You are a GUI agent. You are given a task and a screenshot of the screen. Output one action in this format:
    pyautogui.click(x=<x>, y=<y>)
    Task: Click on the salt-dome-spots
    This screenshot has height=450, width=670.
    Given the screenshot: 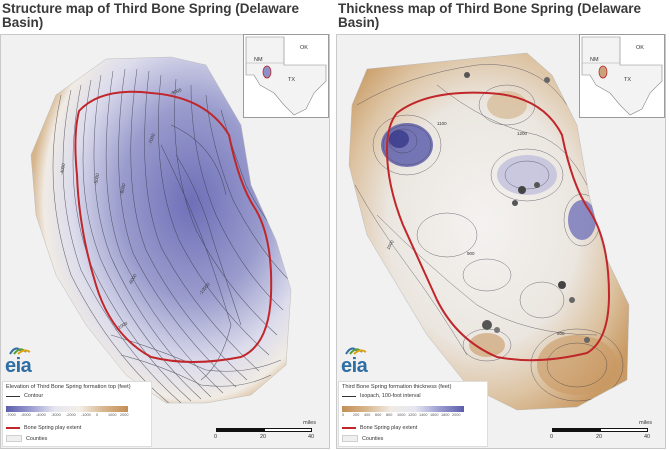 What is the action you would take?
    pyautogui.click(x=527, y=207)
    